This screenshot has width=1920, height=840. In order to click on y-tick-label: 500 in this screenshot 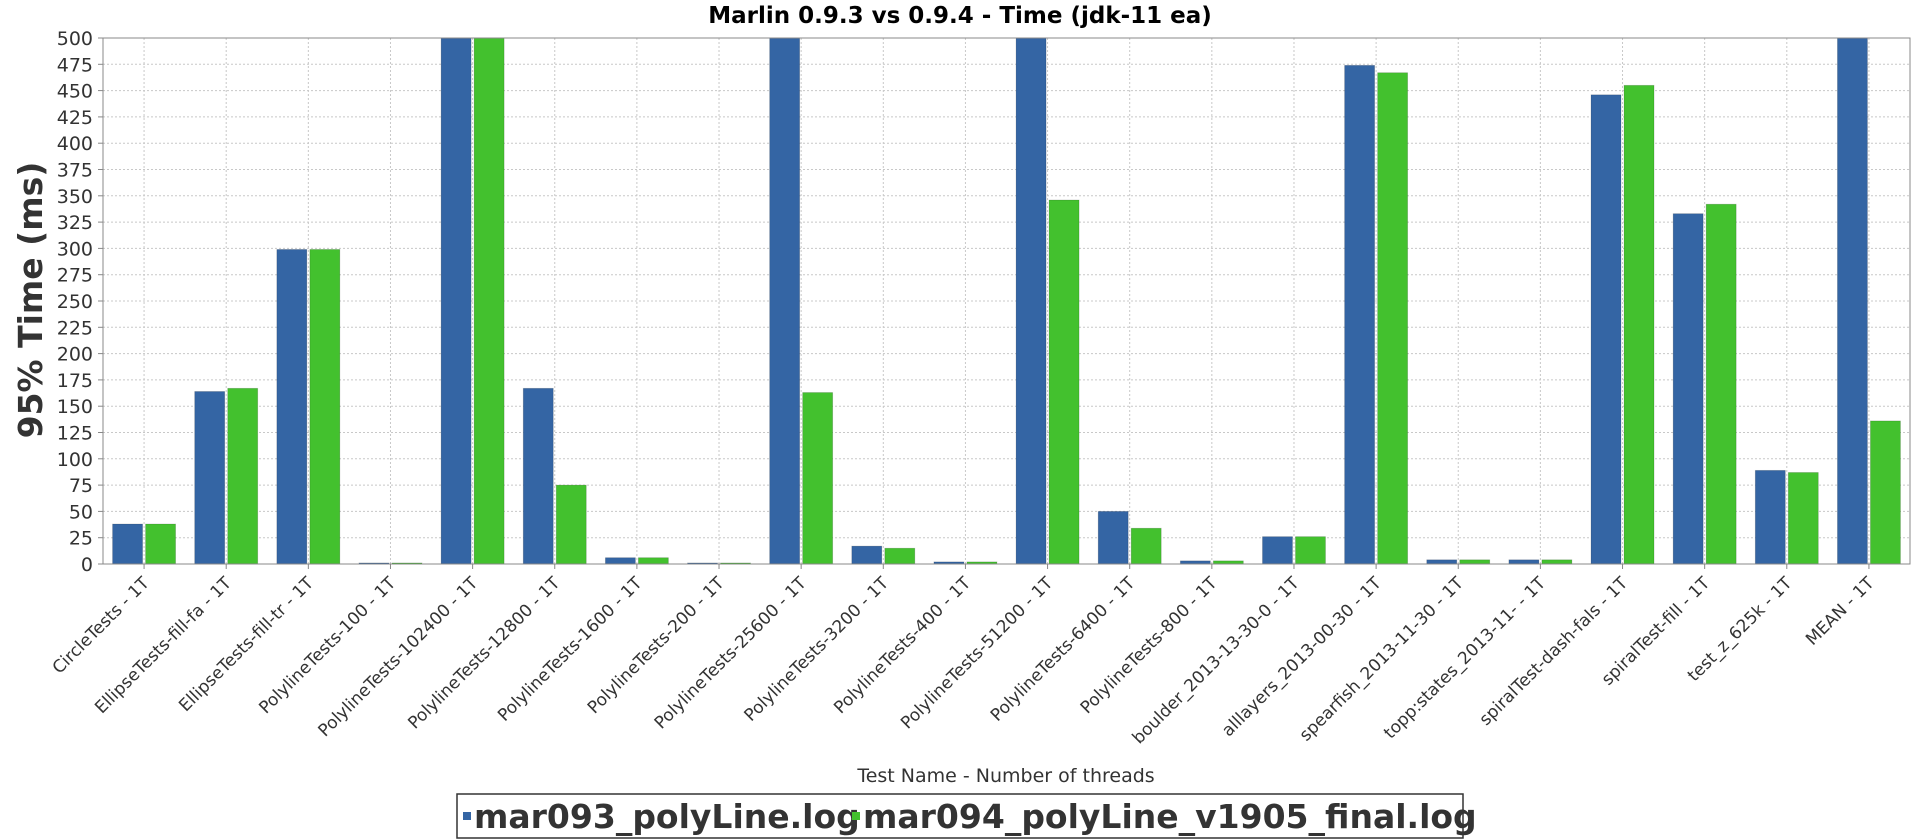, I will do `click(75, 39)`.